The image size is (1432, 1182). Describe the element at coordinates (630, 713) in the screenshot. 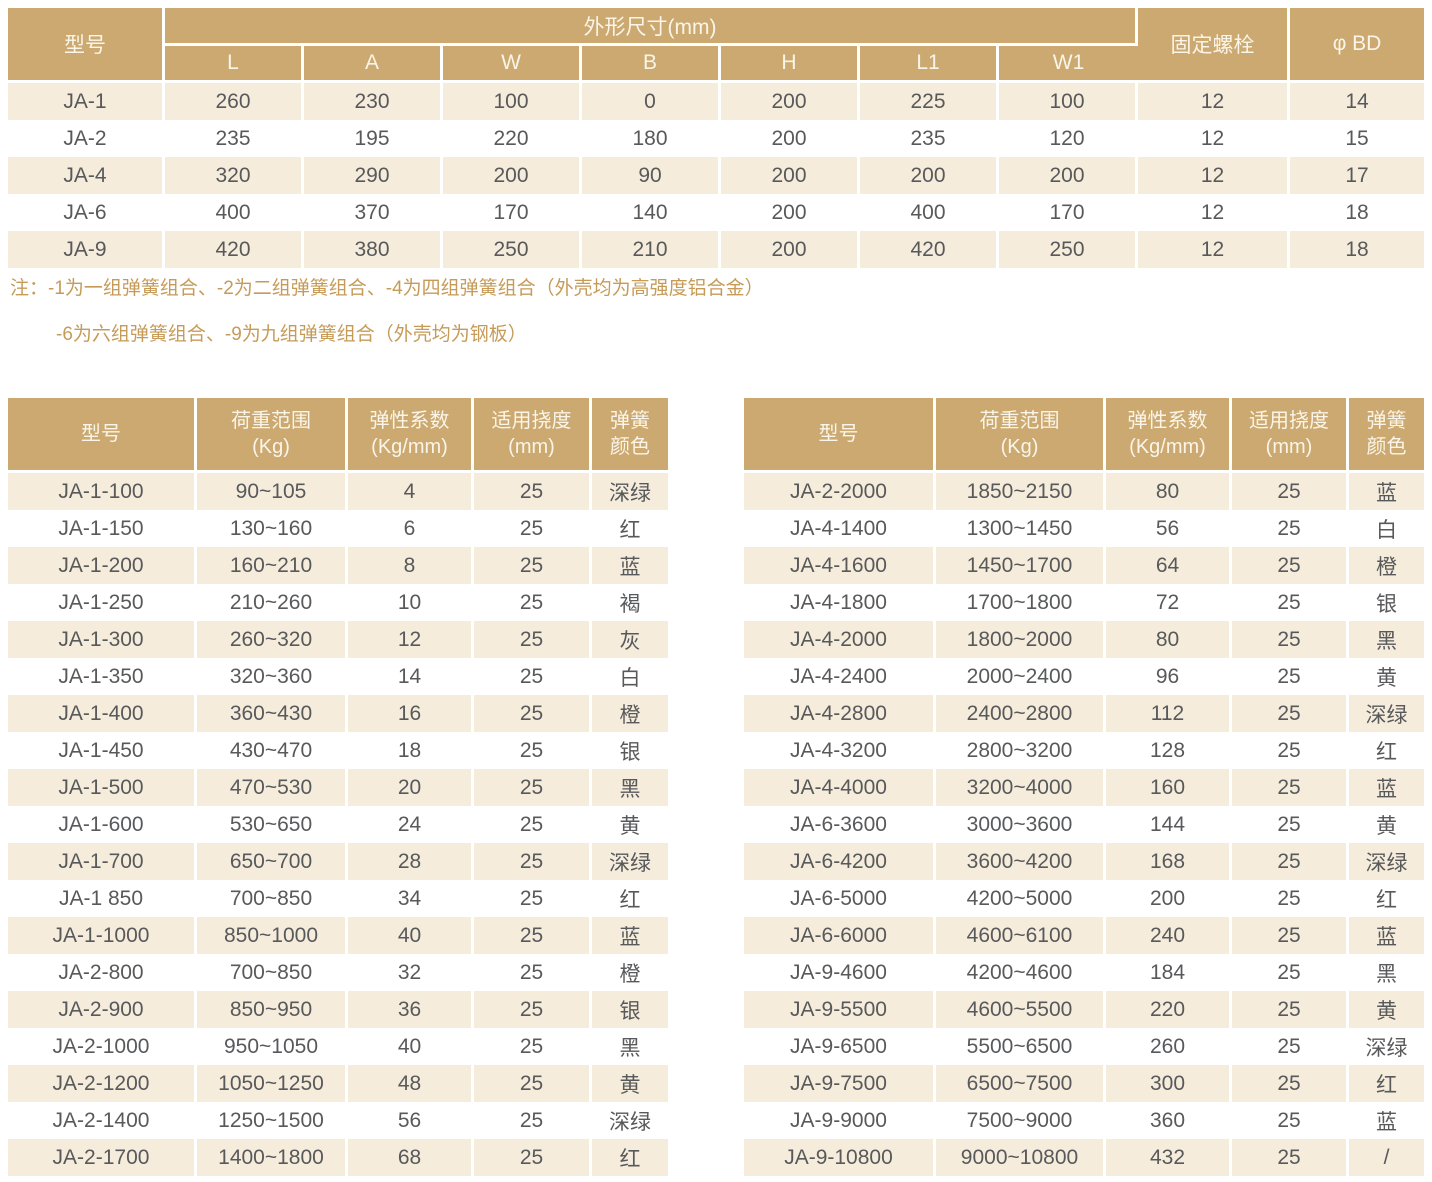

I see `spec-color-cell: 橙` at that location.